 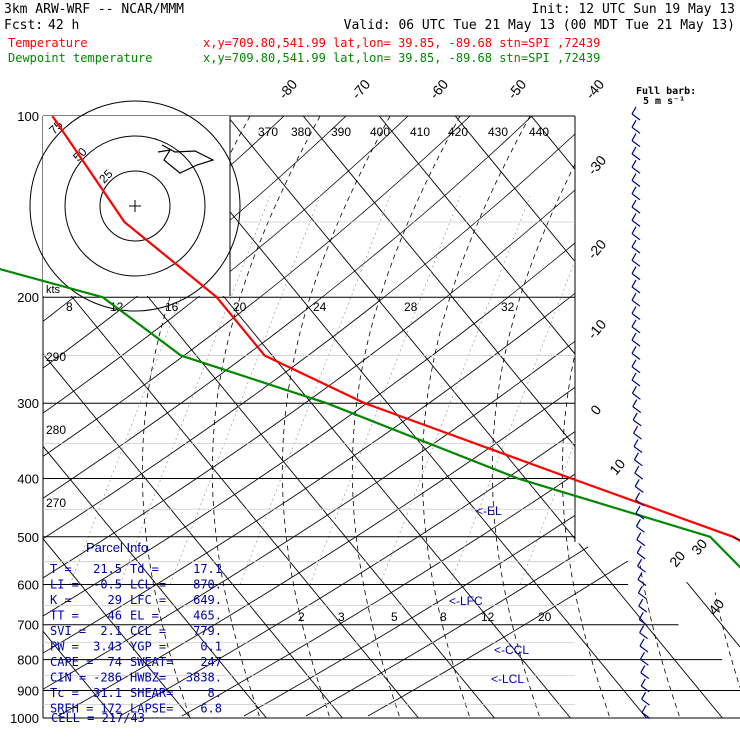 What do you see at coordinates (596, 329) in the screenshot?
I see `isotherm-label: -10` at bounding box center [596, 329].